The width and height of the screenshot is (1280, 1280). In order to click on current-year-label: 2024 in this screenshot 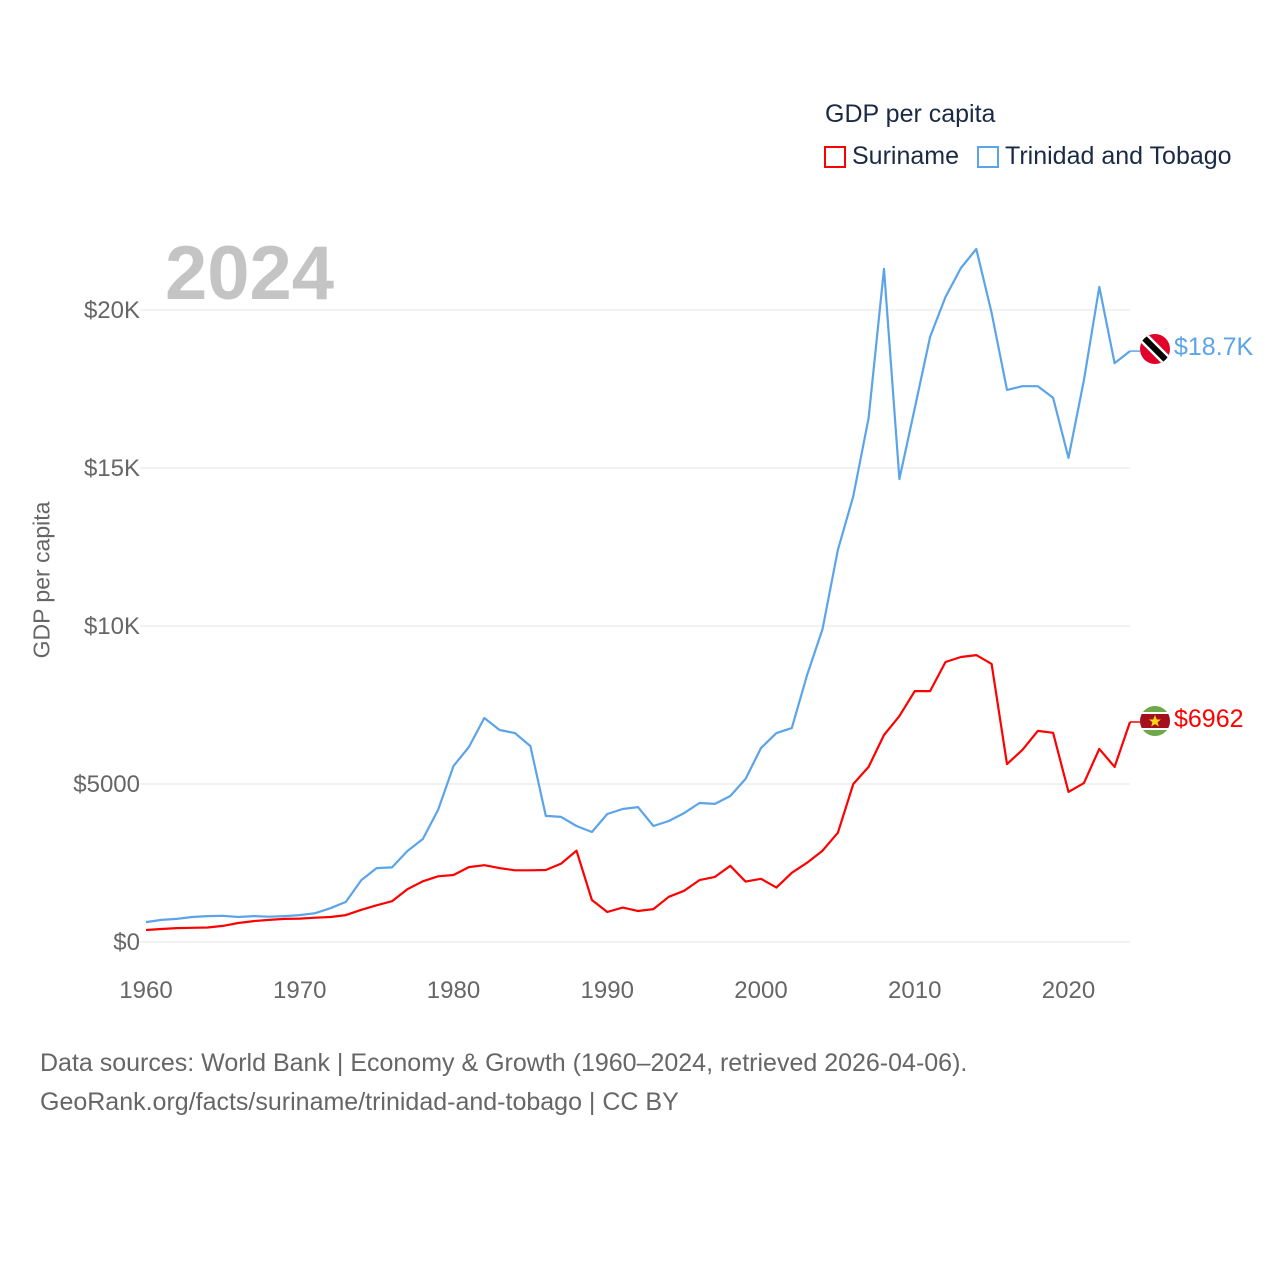, I will do `click(250, 273)`.